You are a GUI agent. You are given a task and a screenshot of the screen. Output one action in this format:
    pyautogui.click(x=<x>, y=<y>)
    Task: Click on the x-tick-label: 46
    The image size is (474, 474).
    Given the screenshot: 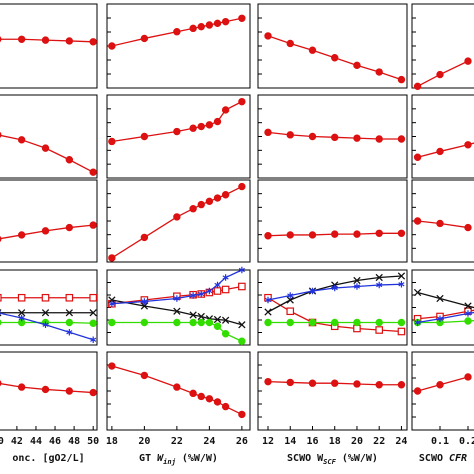 What is the action you would take?
    pyautogui.click(x=55, y=441)
    